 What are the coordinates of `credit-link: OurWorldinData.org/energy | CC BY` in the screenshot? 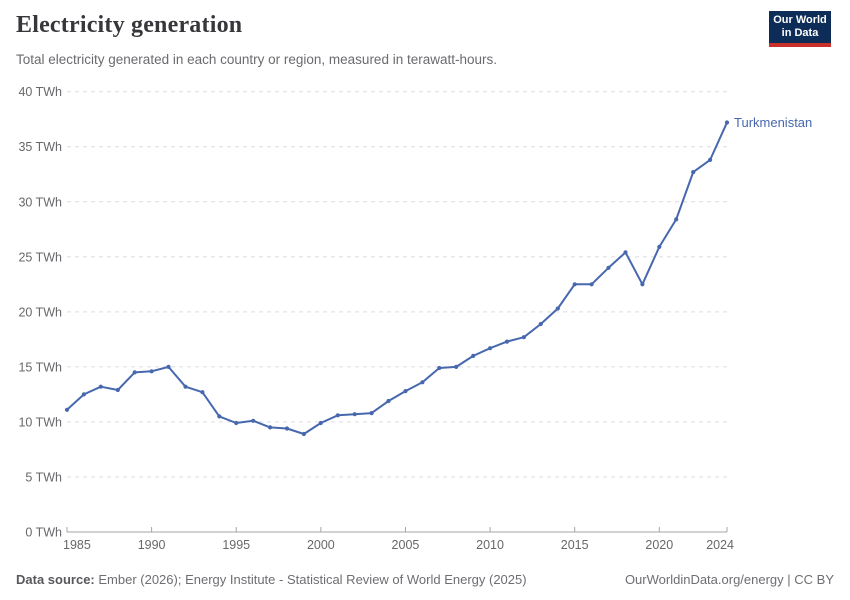 It's located at (729, 579).